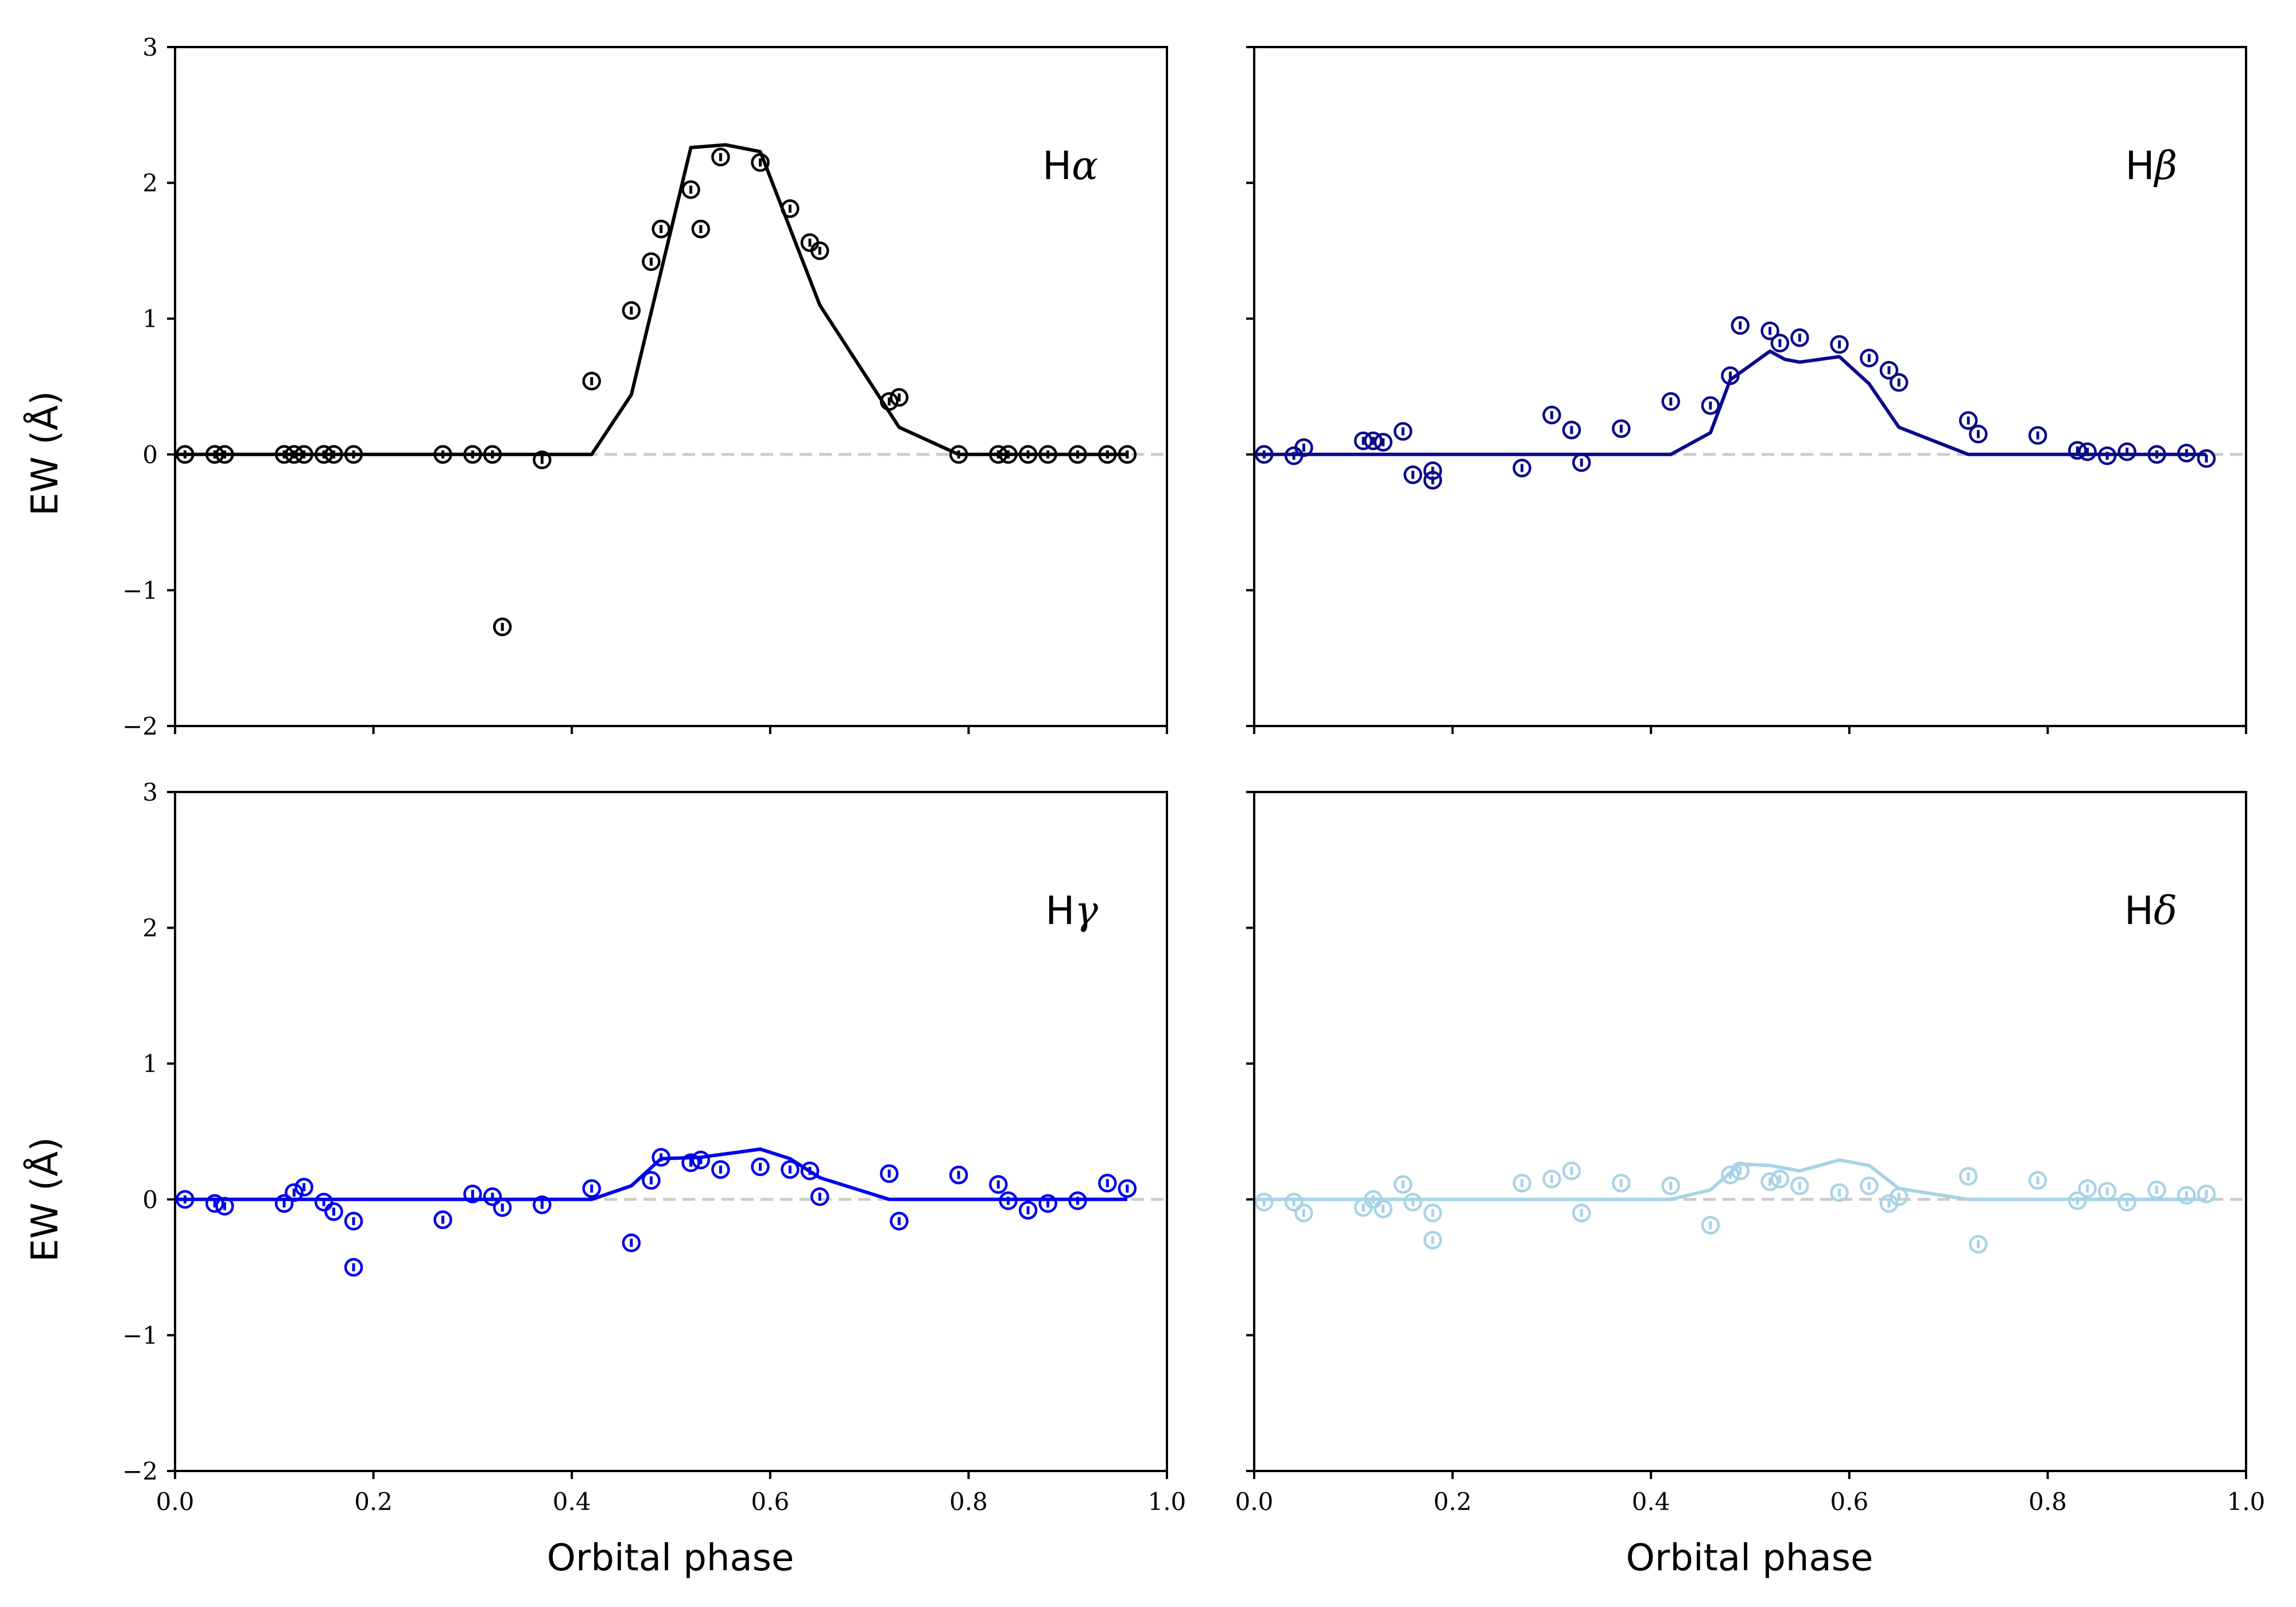 The height and width of the screenshot is (1607, 2296). I want to click on x-tick-label: 1.0, so click(2246, 1502).